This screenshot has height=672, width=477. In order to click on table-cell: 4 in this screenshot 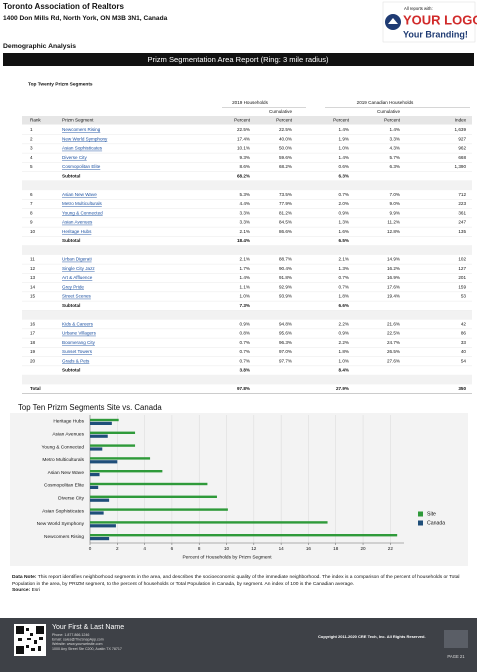, I will do `click(31, 157)`.